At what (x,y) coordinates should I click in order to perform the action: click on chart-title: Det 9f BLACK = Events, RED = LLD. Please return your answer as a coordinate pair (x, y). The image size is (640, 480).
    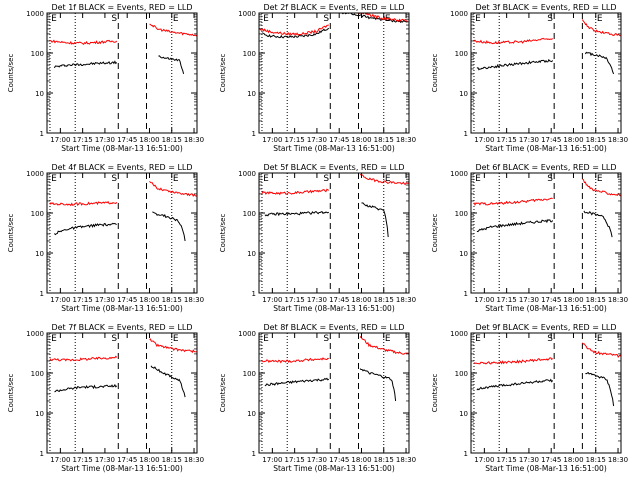
    Looking at the image, I should click on (545, 327).